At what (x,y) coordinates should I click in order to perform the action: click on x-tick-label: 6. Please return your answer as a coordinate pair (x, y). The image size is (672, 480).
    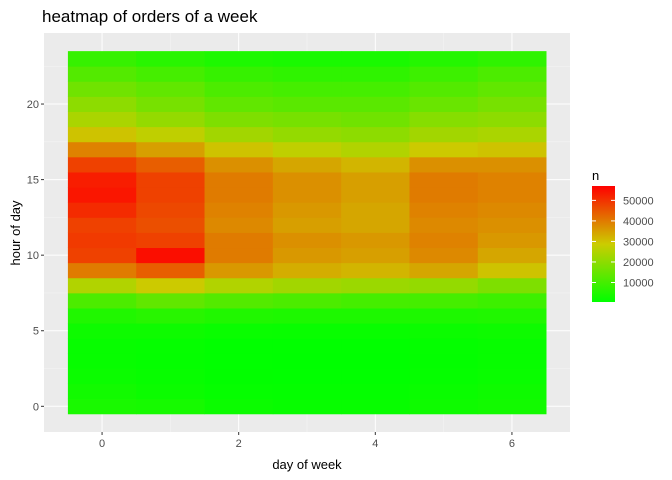
    Looking at the image, I should click on (512, 444).